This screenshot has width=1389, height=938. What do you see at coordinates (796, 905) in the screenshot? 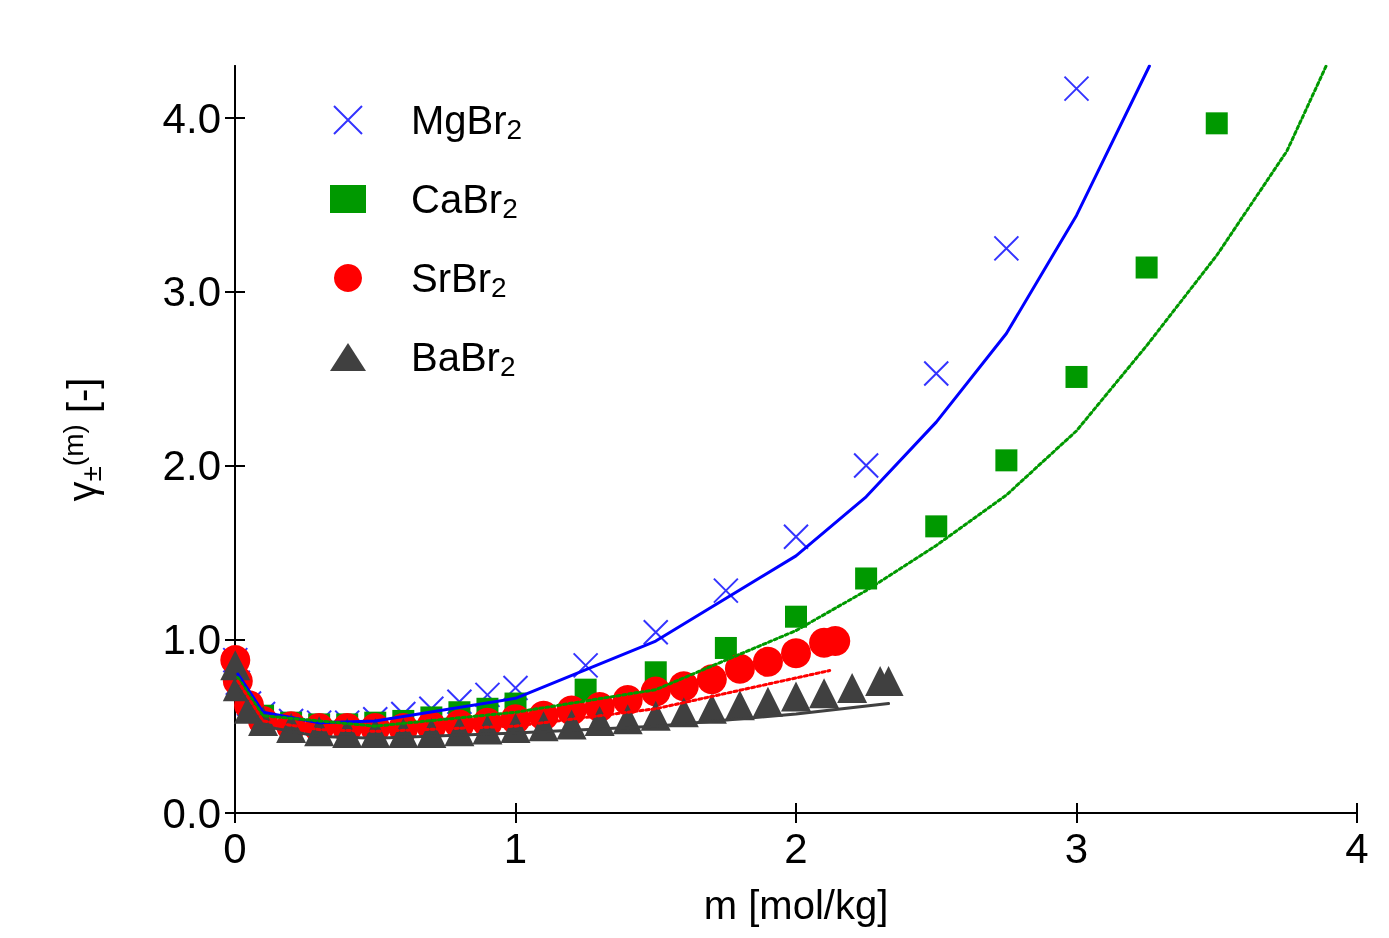
I see `x-axis-title: m [mol/kg]` at bounding box center [796, 905].